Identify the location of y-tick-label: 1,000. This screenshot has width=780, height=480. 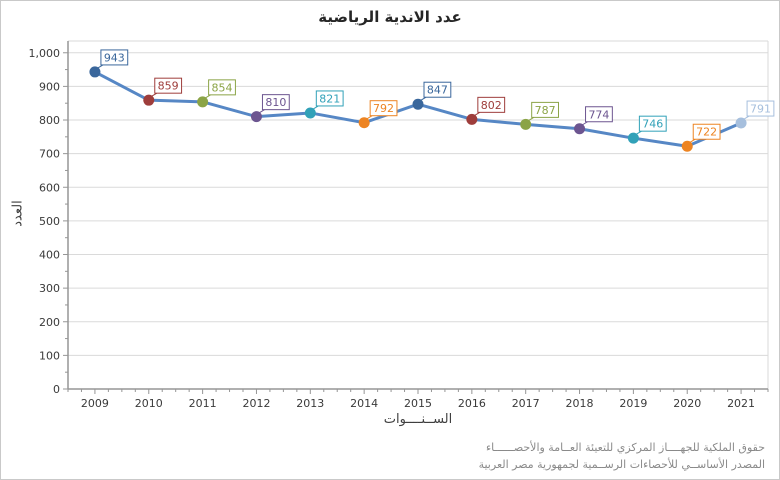
(45, 53).